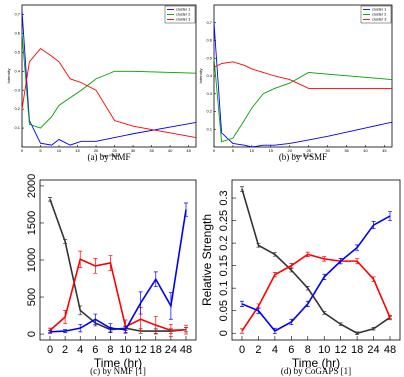  Describe the element at coordinates (258, 350) in the screenshot. I see `x-tick-label: 2` at that location.